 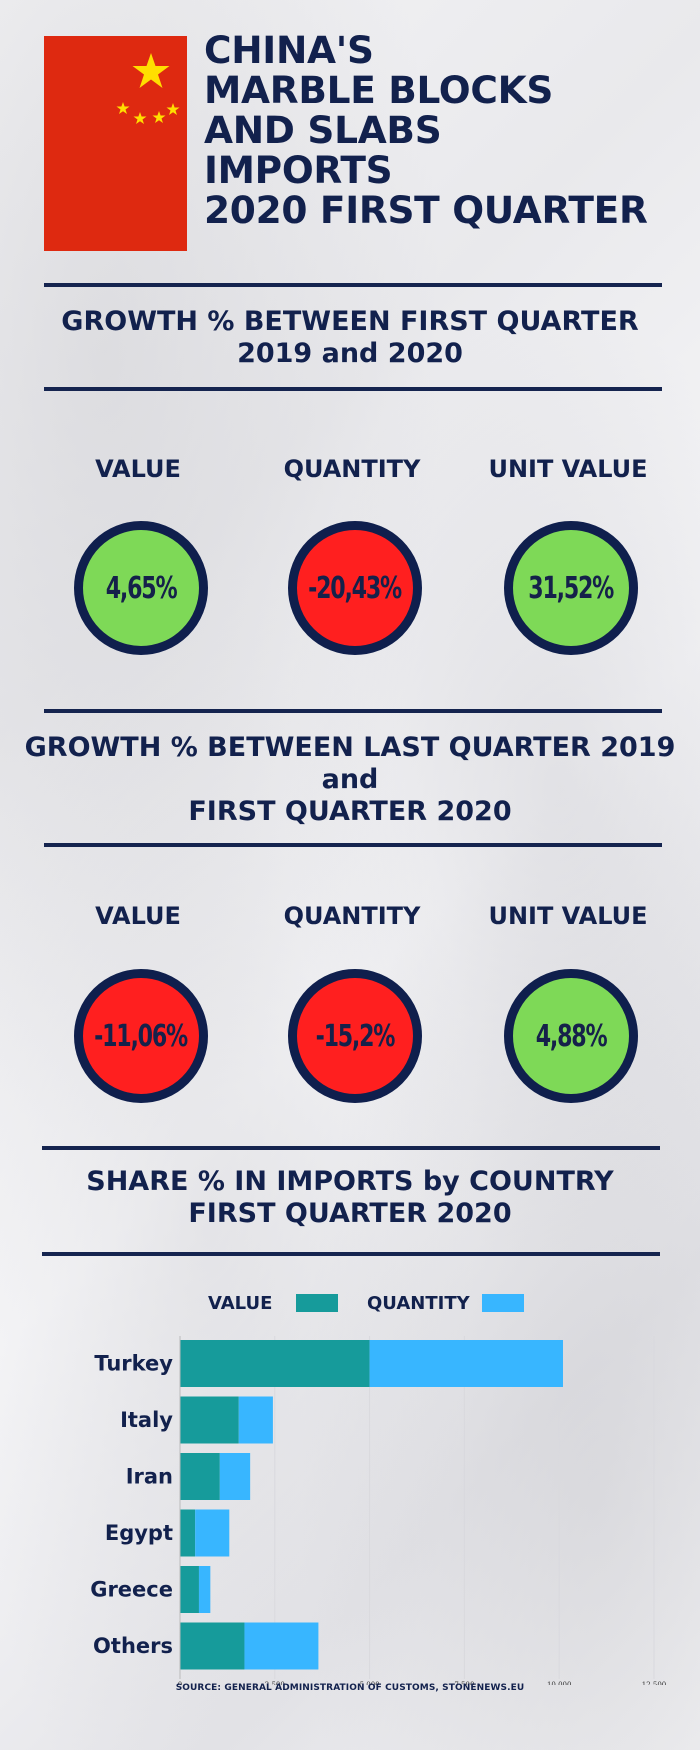 I want to click on bar-quantity-turkey, so click(x=466, y=1363).